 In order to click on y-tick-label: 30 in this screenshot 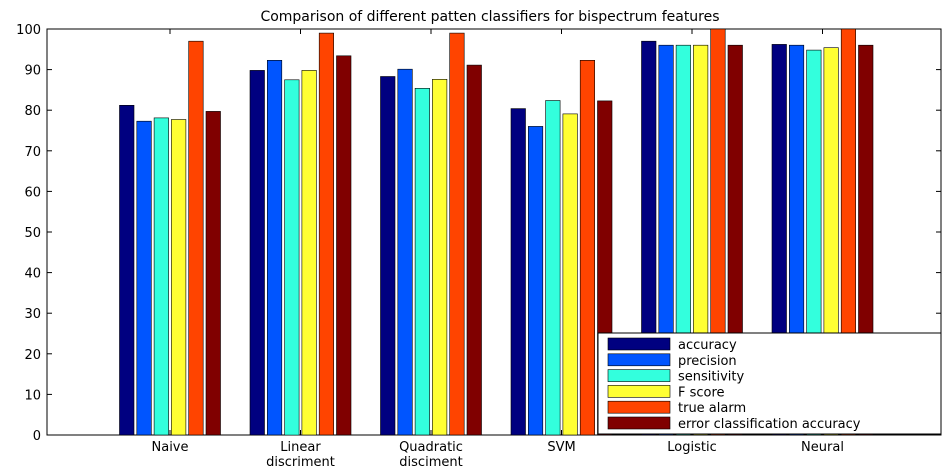, I will do `click(32, 314)`.